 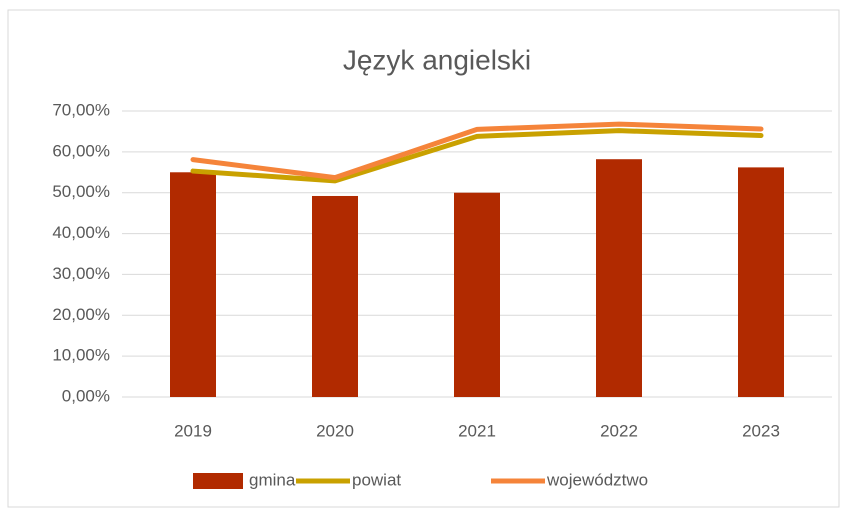 I want to click on legend-label: powiat, so click(x=376, y=479).